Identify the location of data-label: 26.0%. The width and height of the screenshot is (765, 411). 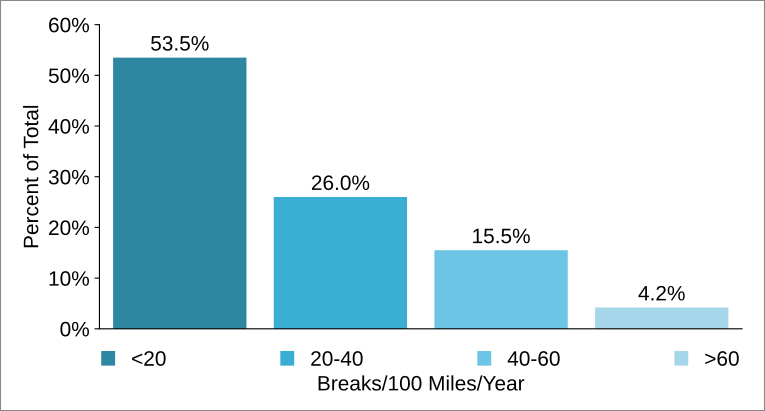
(341, 182).